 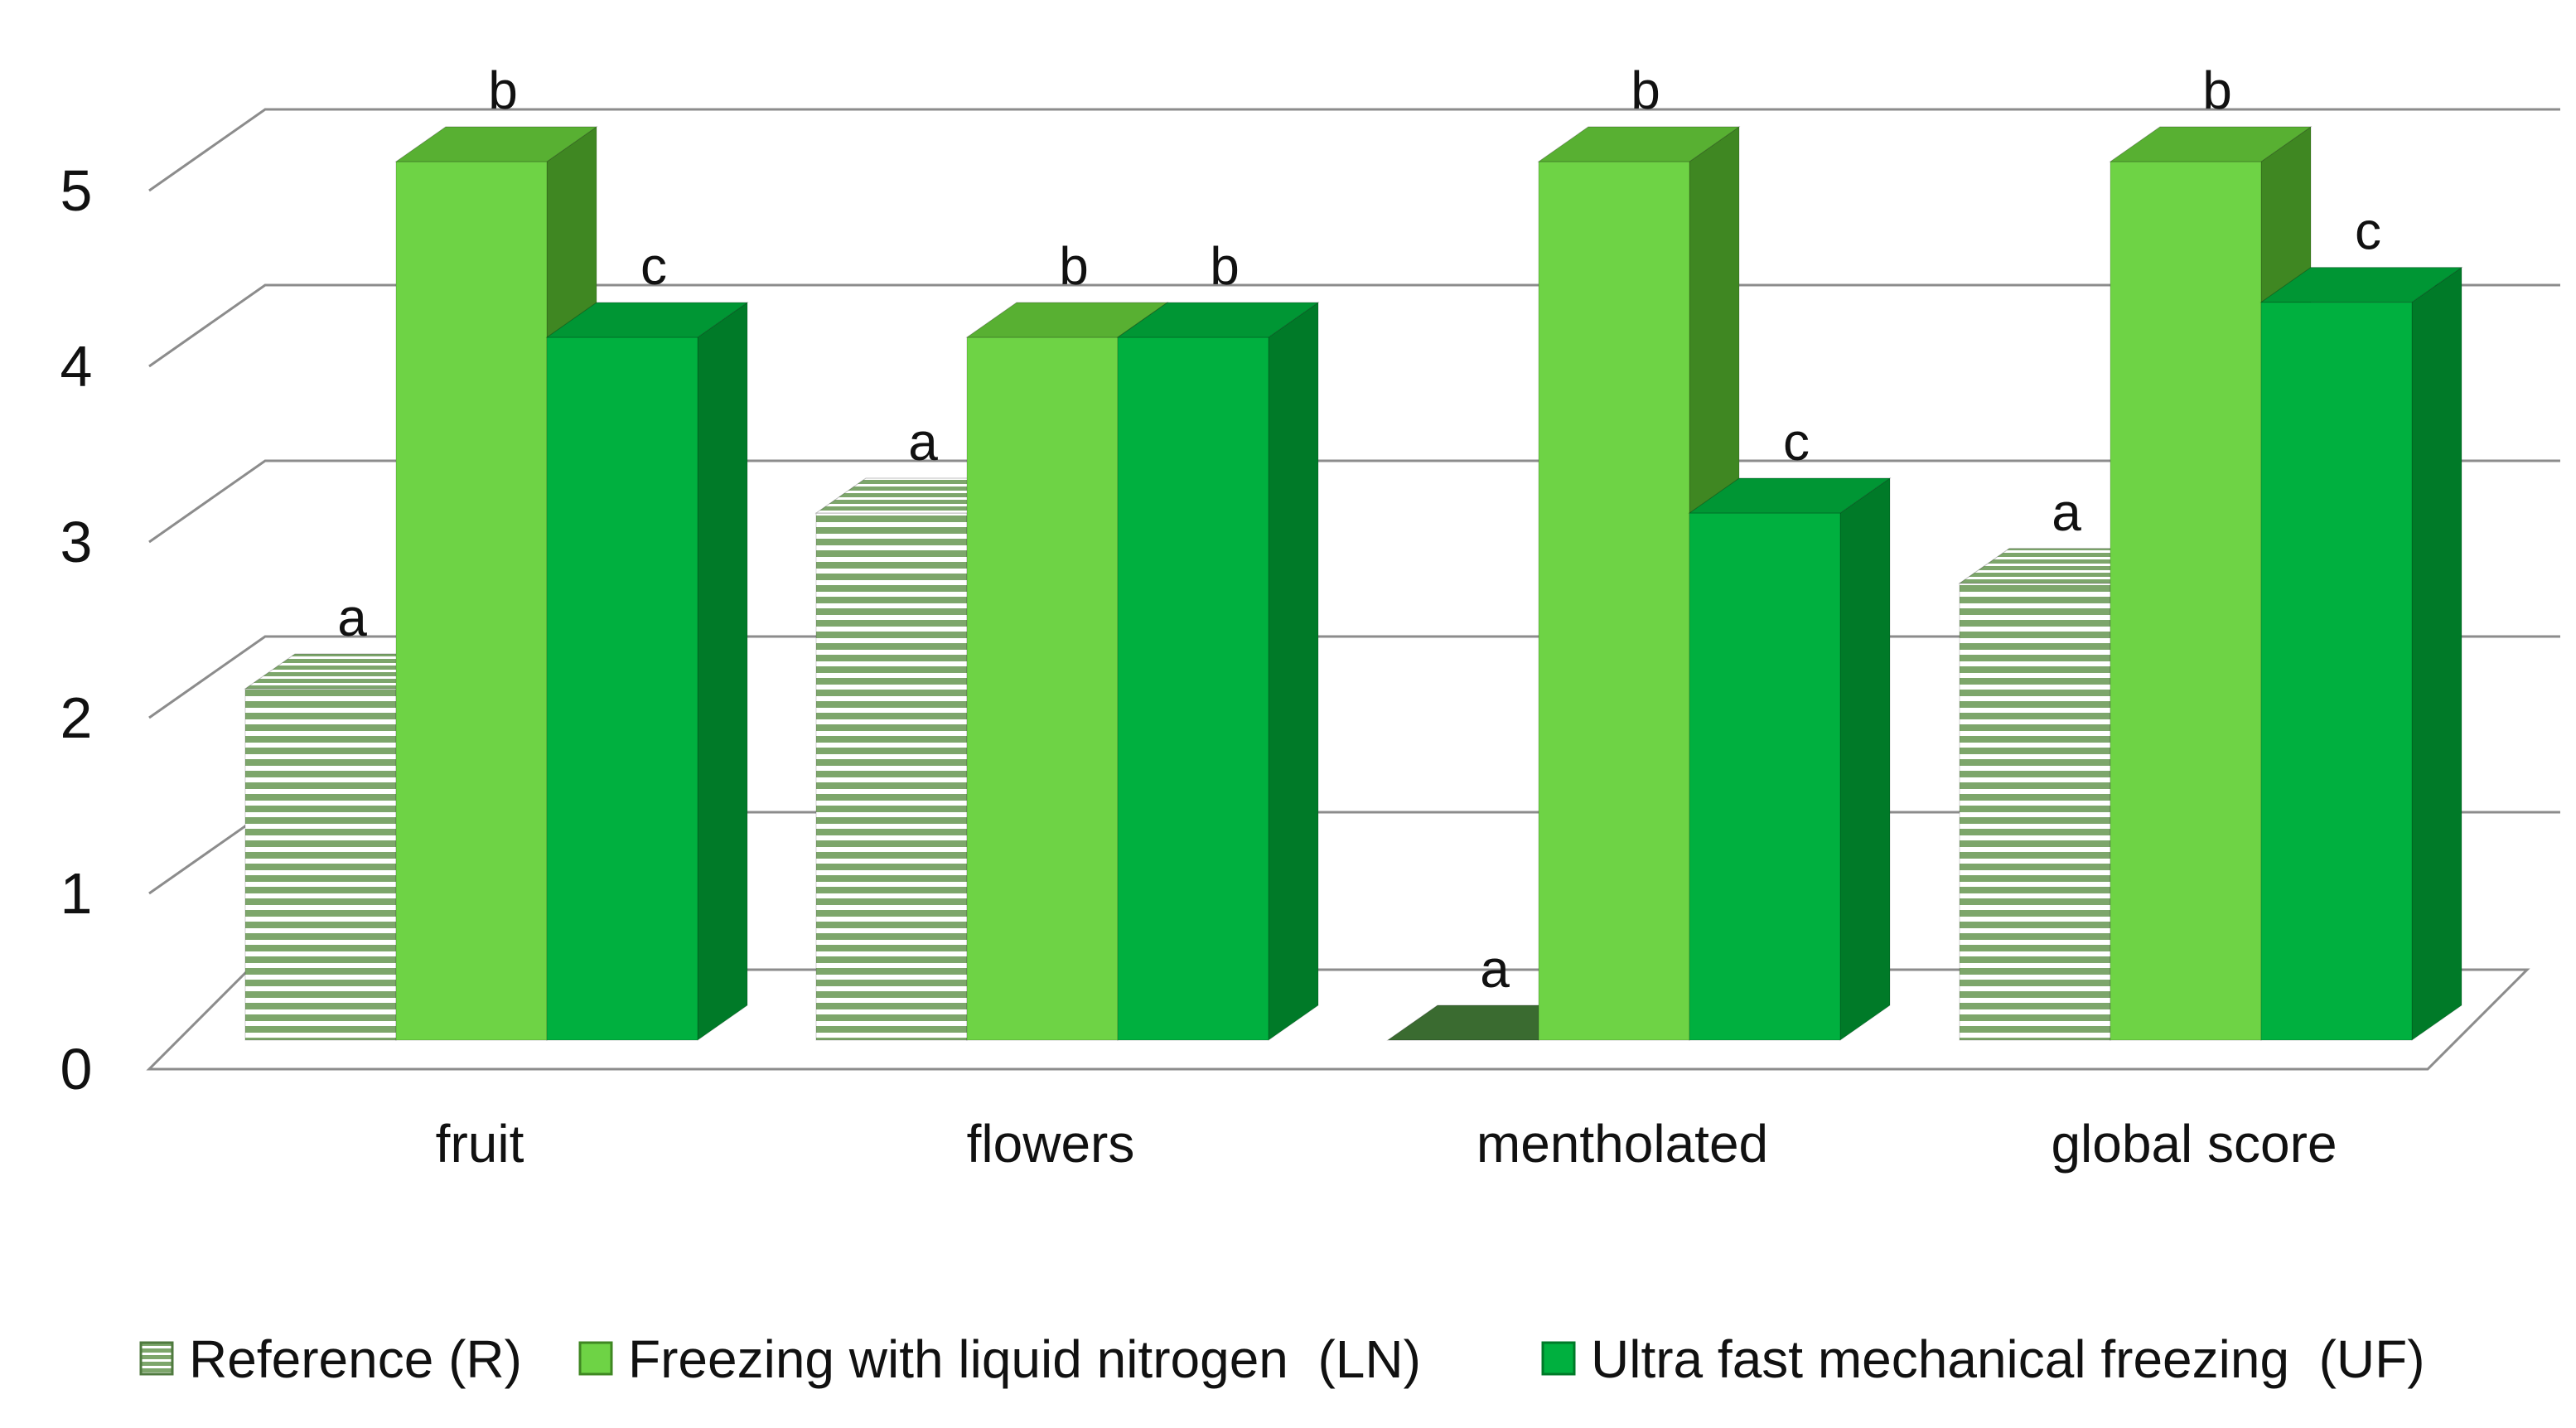 I want to click on x-category-label: global score, so click(x=2194, y=1144).